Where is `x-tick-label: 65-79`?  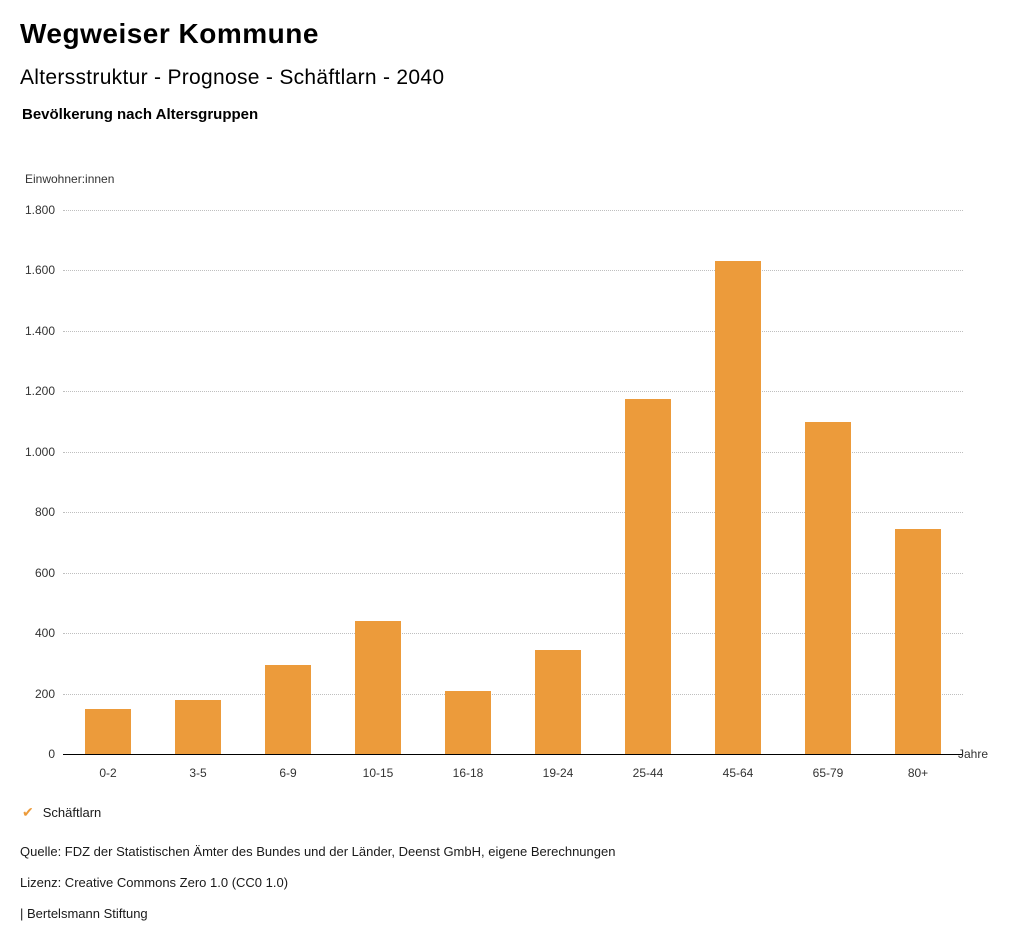 x-tick-label: 65-79 is located at coordinates (828, 773).